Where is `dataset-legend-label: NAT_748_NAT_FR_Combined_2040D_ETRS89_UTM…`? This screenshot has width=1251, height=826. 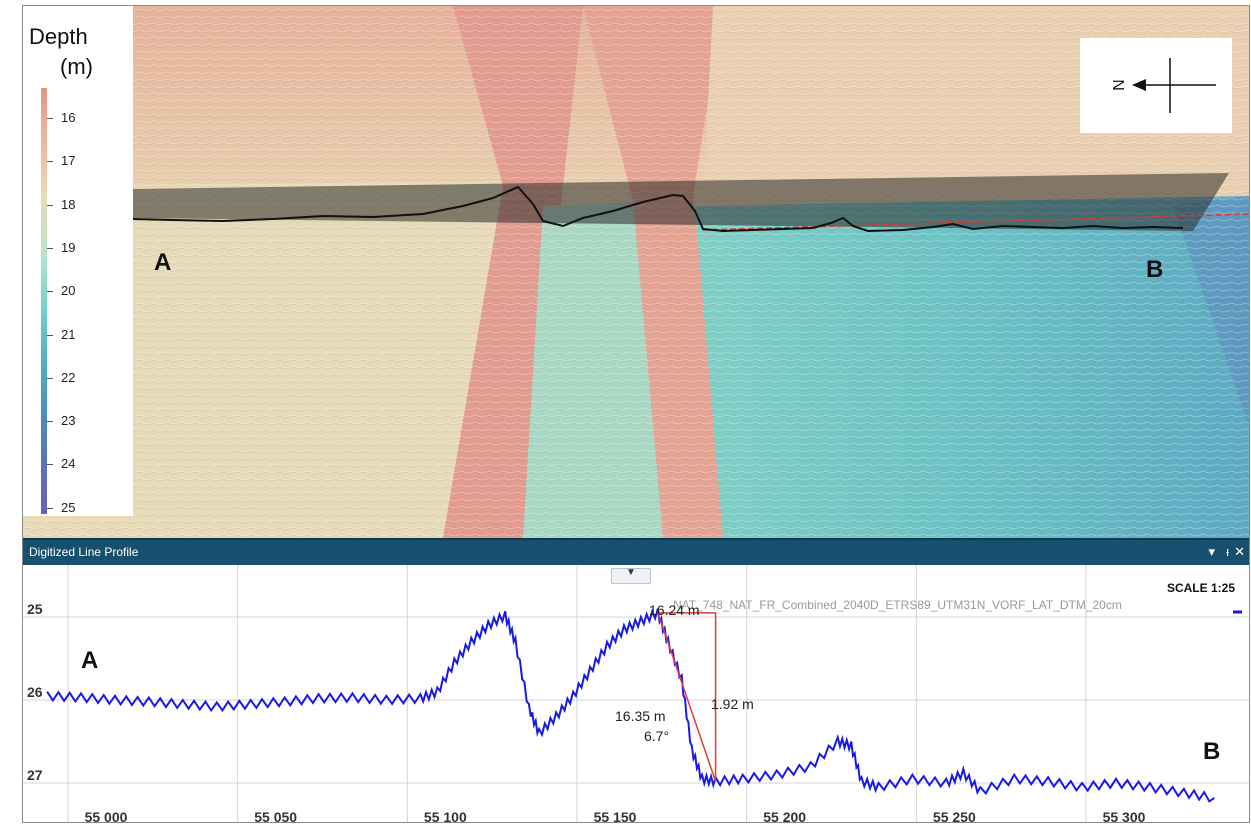 dataset-legend-label: NAT_748_NAT_FR_Combined_2040D_ETRS89_UTM… is located at coordinates (897, 605).